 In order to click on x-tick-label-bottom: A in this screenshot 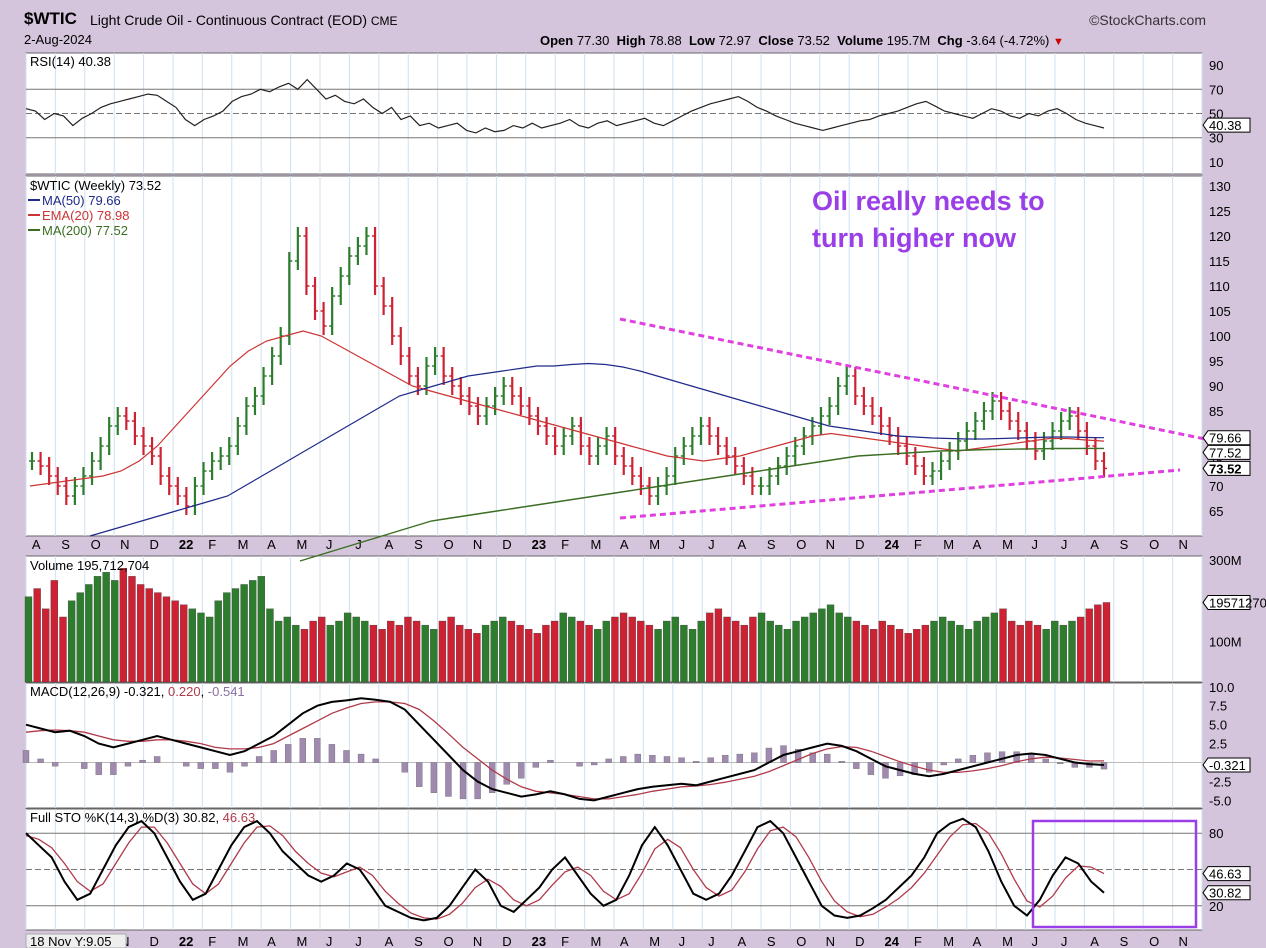, I will do `click(977, 941)`.